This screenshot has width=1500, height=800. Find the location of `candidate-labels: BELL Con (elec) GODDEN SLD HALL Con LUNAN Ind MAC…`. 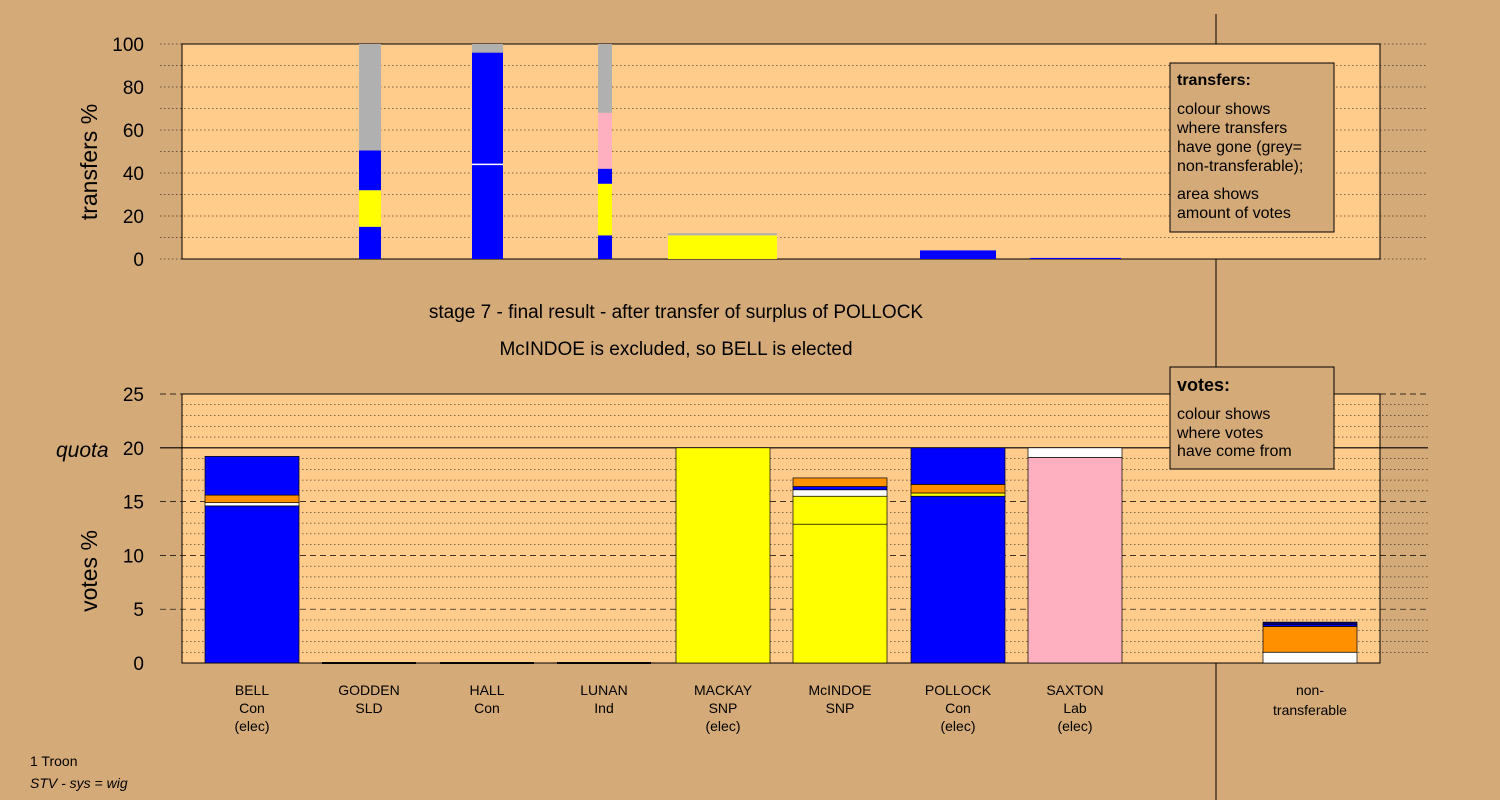

candidate-labels: BELL Con (elec) GODDEN SLD HALL Con LUNAN Ind MAC… is located at coordinates (790, 708).